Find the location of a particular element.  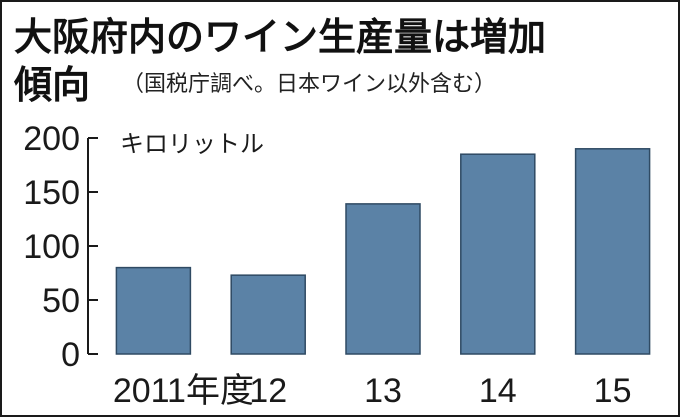

y-tick-label: 200 is located at coordinates (51, 139).